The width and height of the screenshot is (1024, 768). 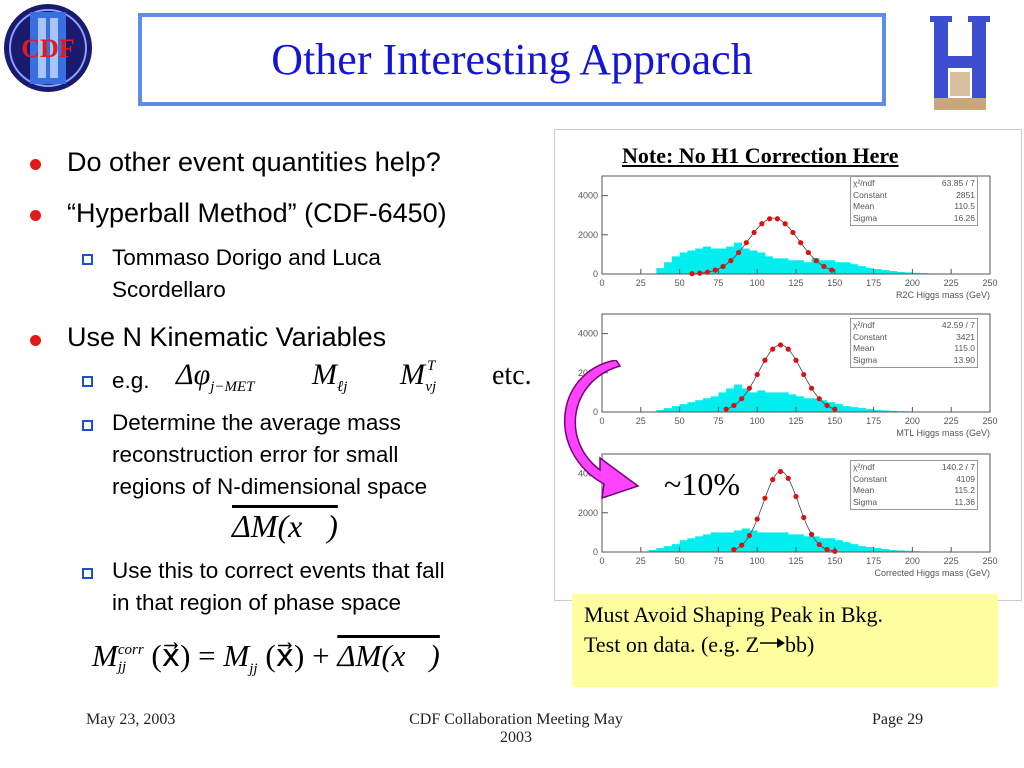 What do you see at coordinates (601, 283) in the screenshot?
I see `x-tick-label: 0` at bounding box center [601, 283].